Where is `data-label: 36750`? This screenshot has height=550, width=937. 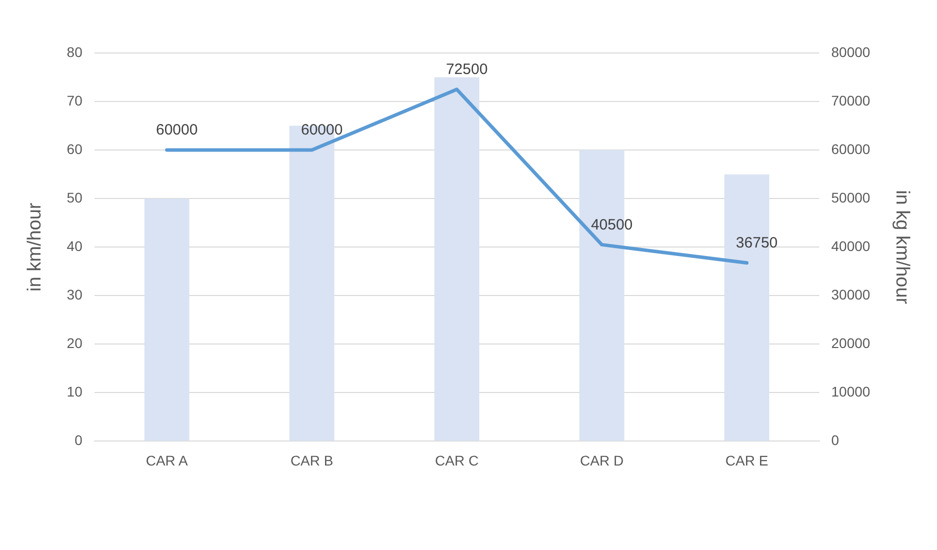 data-label: 36750 is located at coordinates (757, 243).